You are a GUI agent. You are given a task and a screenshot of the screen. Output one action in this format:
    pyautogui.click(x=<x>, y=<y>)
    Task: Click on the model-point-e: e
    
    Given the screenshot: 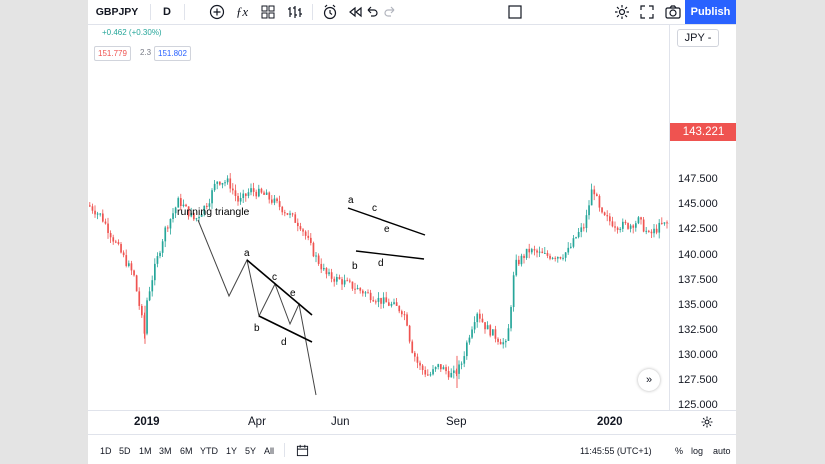 What is the action you would take?
    pyautogui.click(x=293, y=293)
    